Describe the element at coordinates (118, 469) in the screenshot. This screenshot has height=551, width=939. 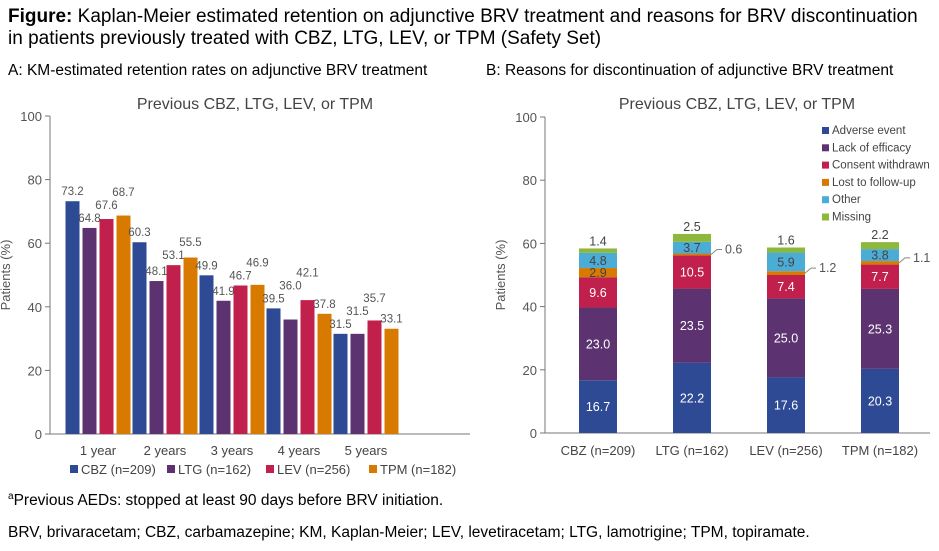
I see `legend-label: CBZ (n=209)` at that location.